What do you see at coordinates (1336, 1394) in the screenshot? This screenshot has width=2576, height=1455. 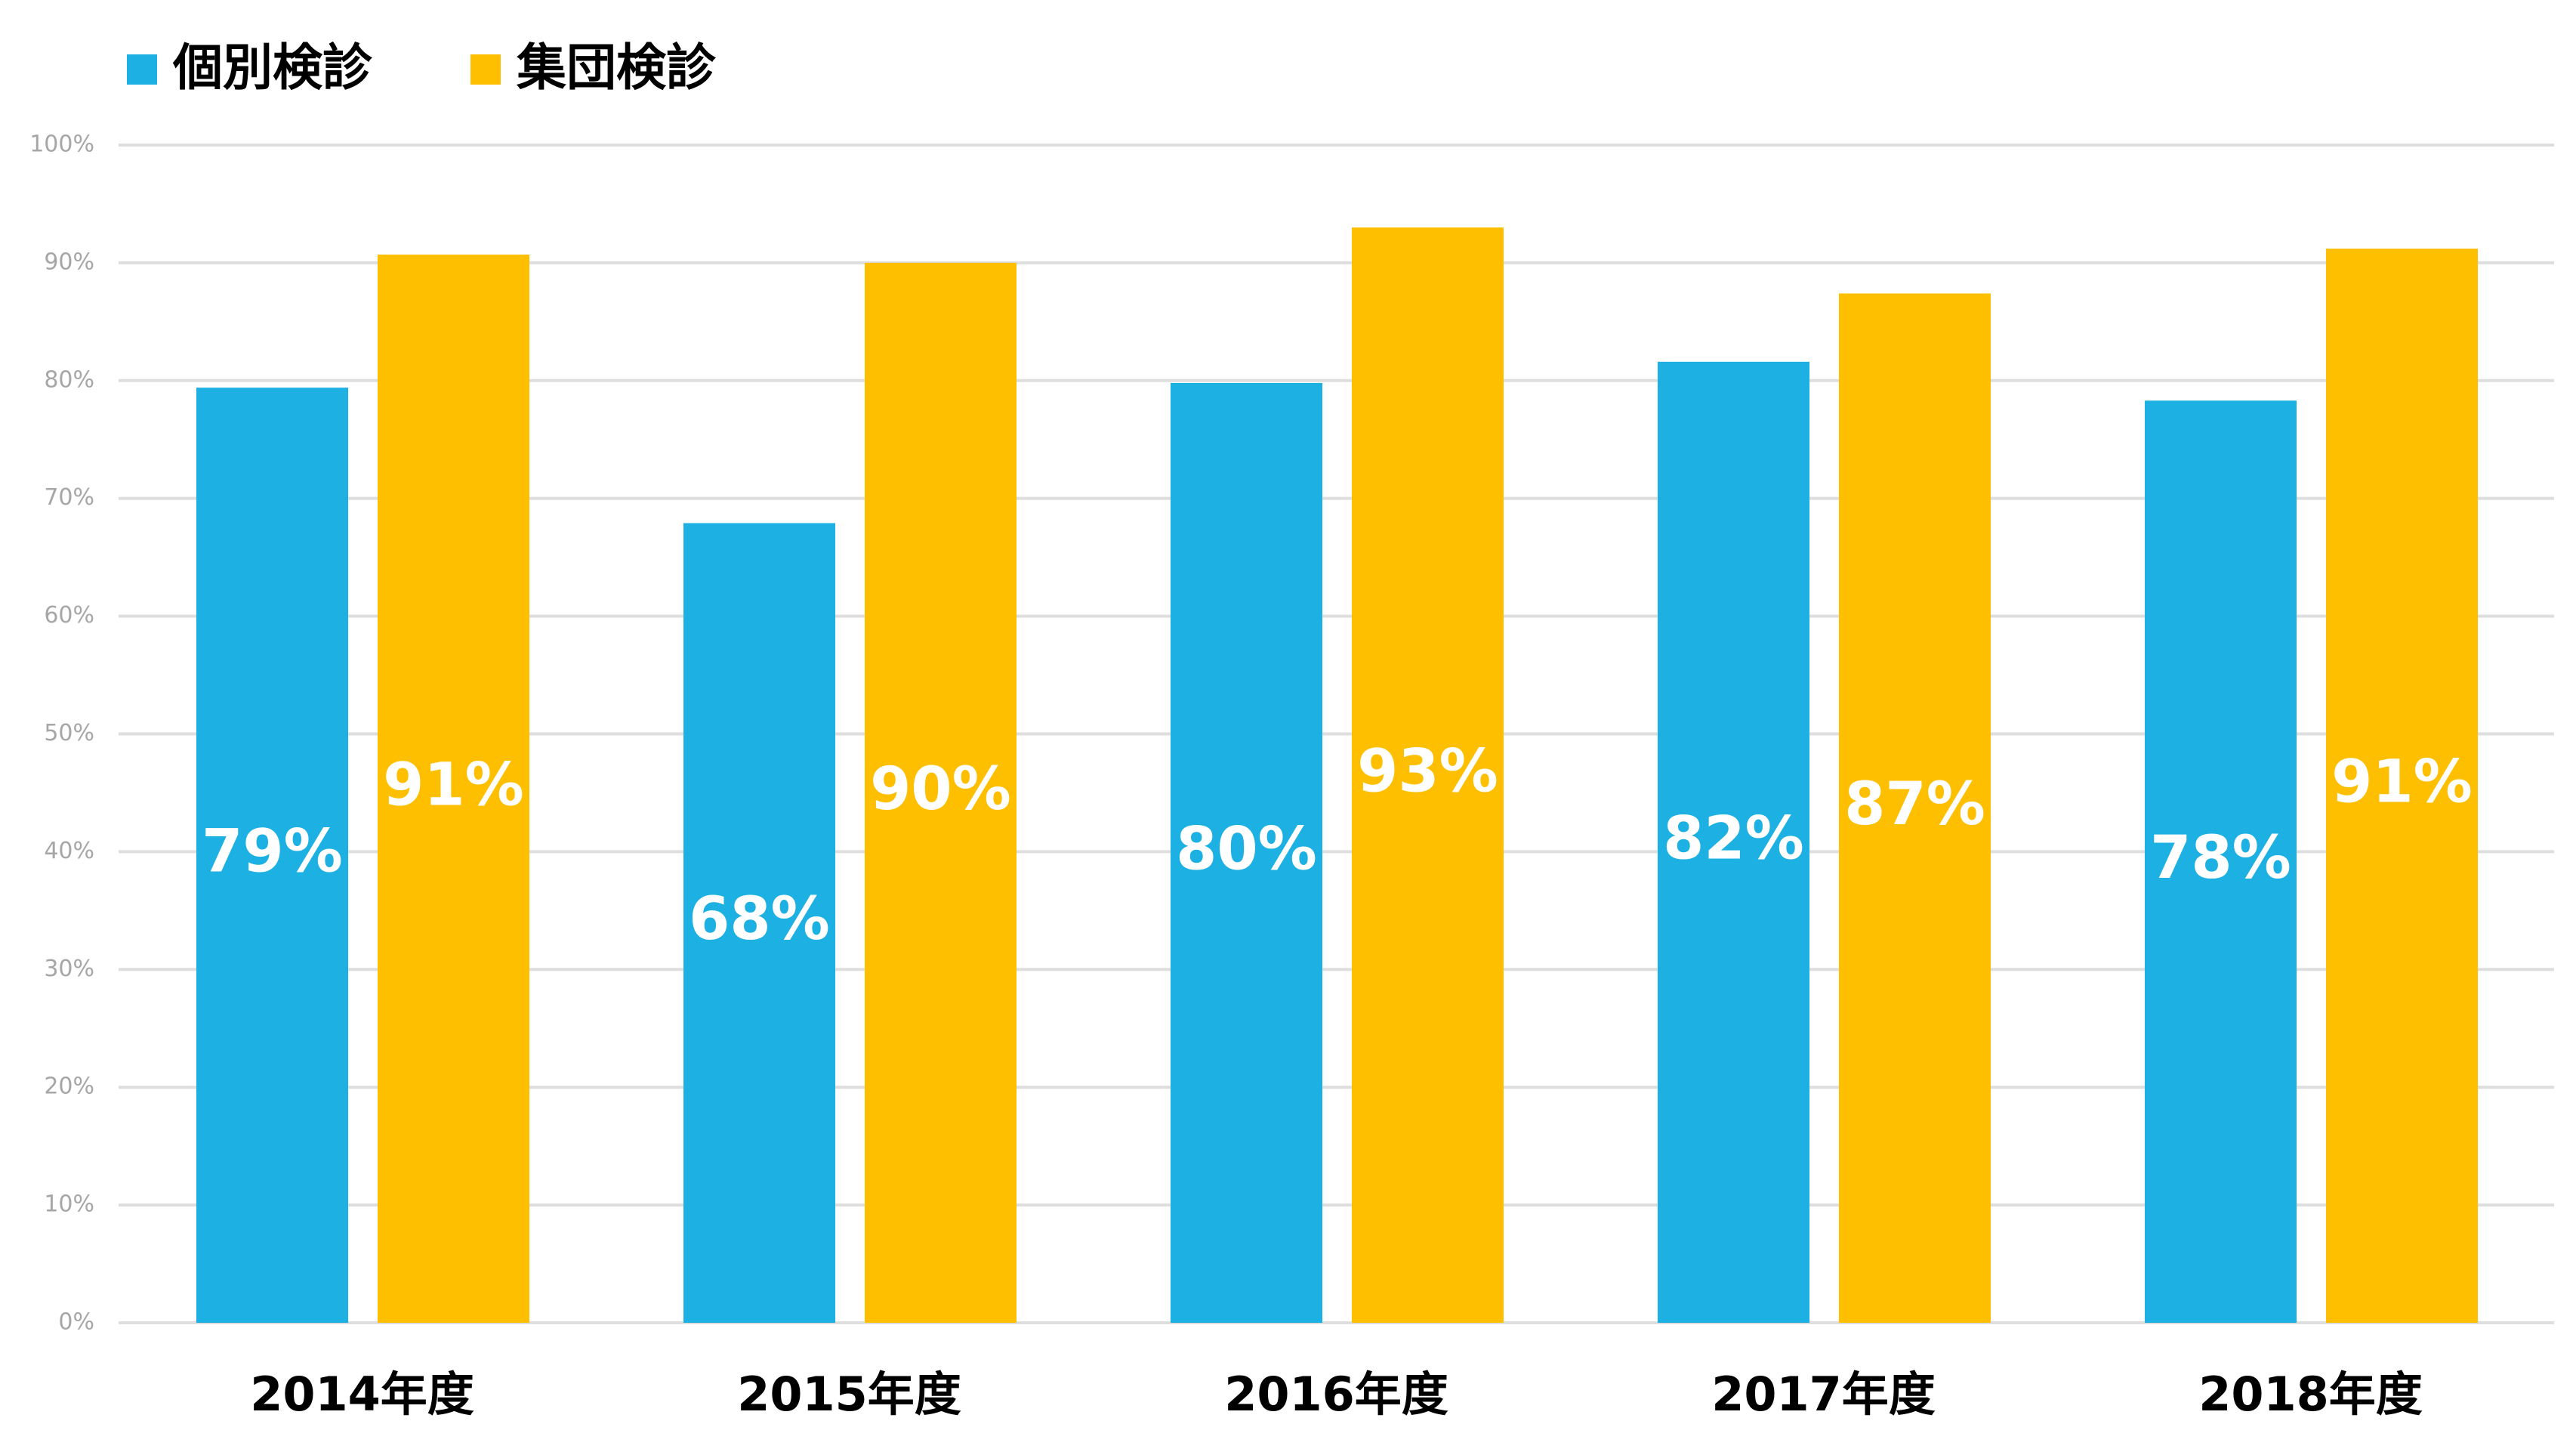 I see `x-tick-label: 2016年度` at bounding box center [1336, 1394].